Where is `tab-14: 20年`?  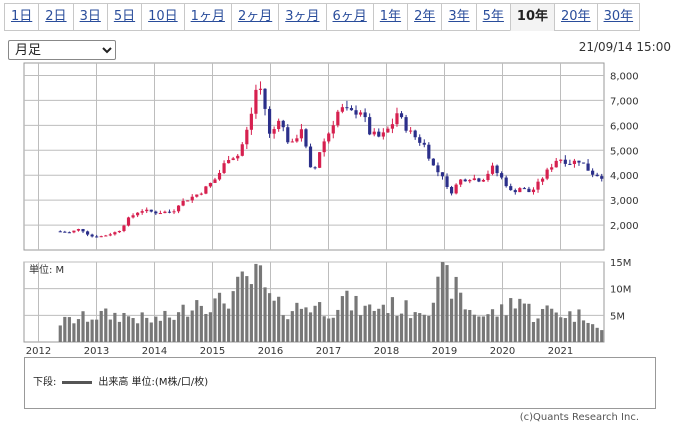
tab-14: 20年 is located at coordinates (575, 17).